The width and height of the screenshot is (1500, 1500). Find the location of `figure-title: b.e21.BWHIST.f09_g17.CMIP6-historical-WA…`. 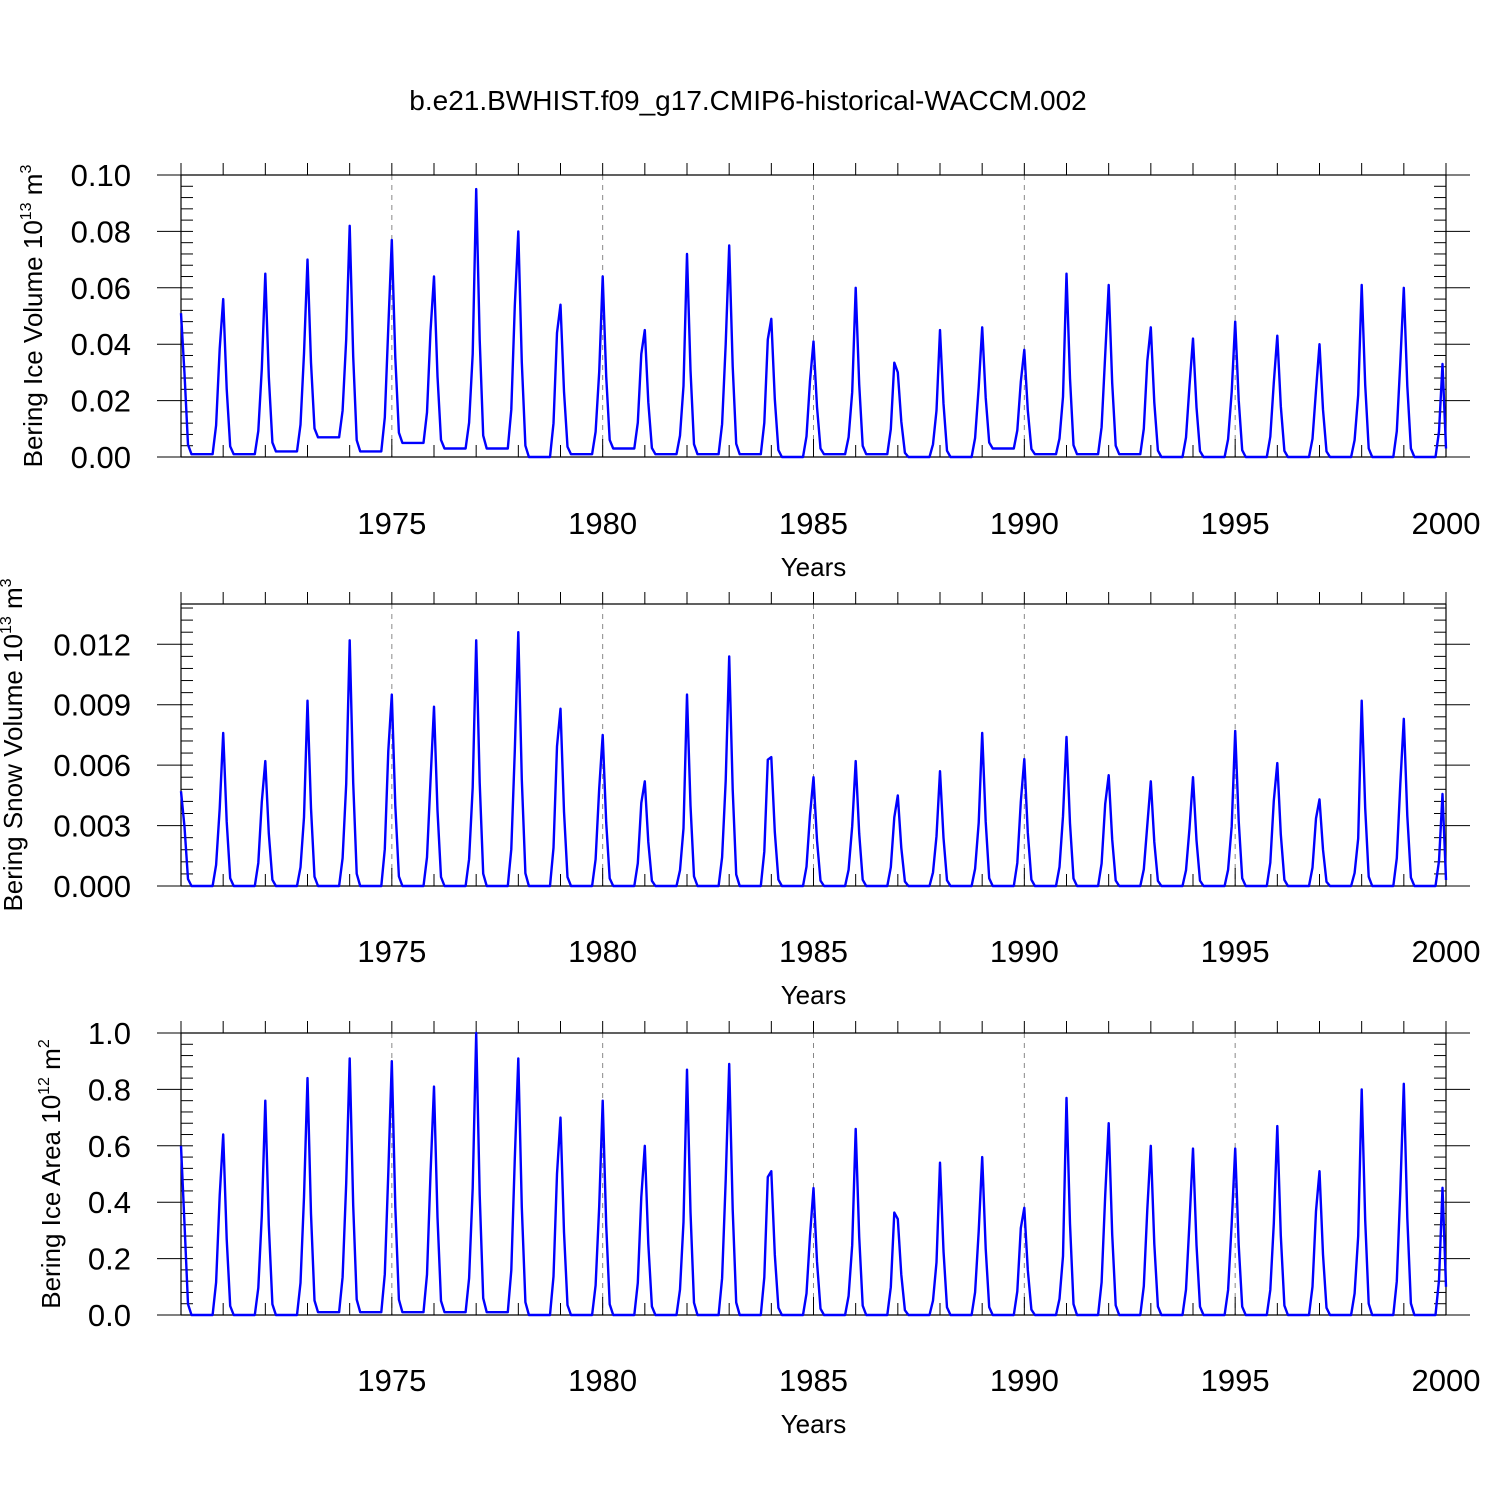

figure-title: b.e21.BWHIST.f09_g17.CMIP6-historical-WA… is located at coordinates (747, 100).